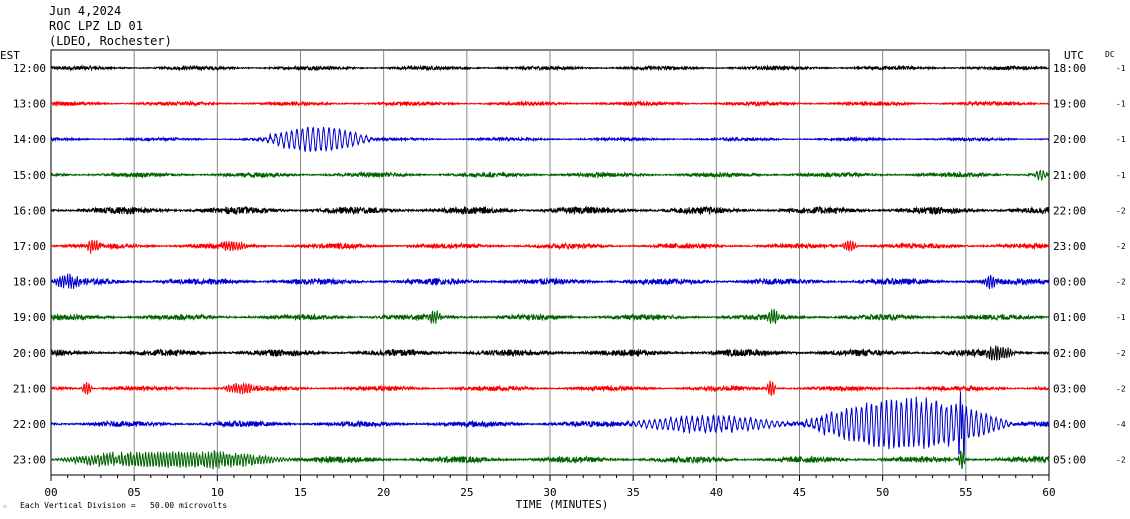 This screenshot has height=519, width=1130. Describe the element at coordinates (716, 492) in the screenshot. I see `x-tick-label: 40` at that location.